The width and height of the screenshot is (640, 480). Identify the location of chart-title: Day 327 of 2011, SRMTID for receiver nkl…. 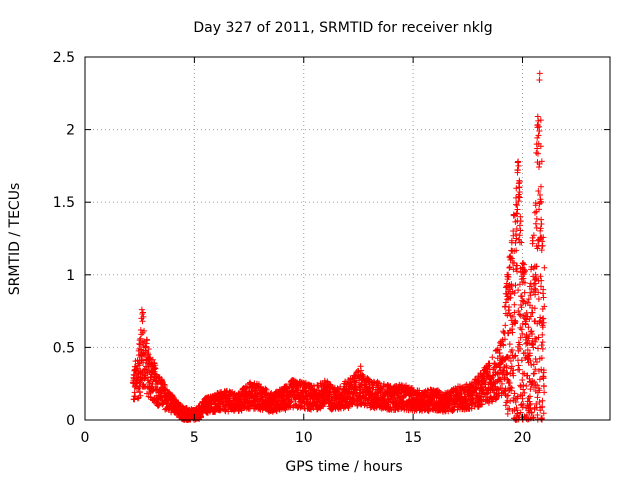
(342, 28).